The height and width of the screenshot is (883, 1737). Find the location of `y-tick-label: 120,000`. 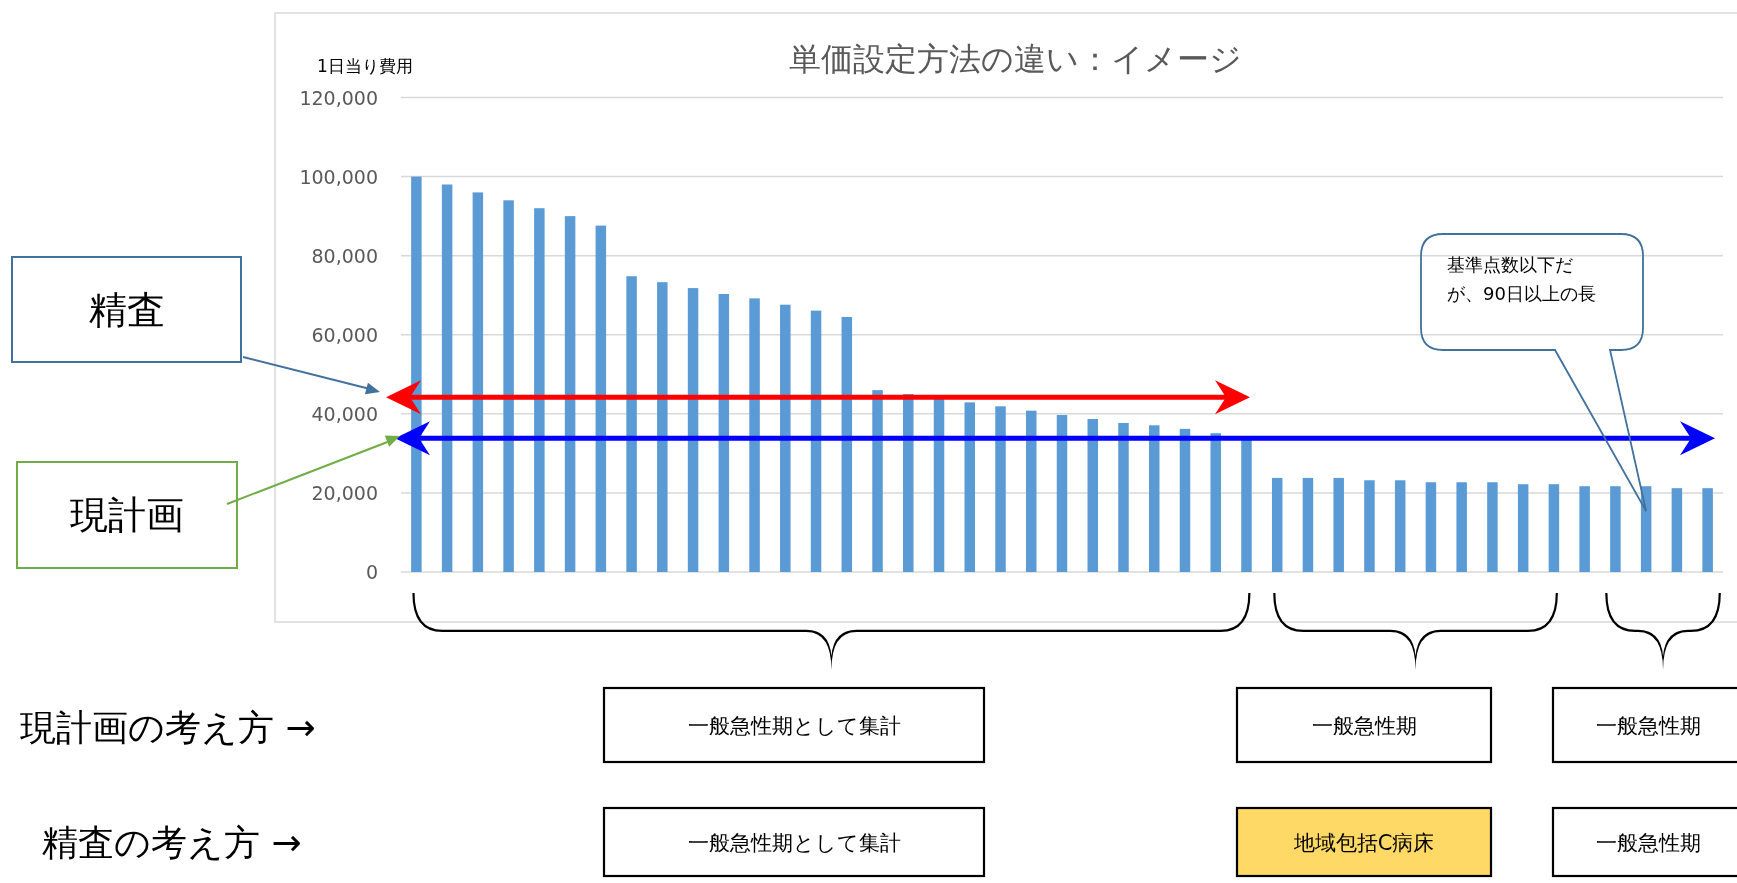

y-tick-label: 120,000 is located at coordinates (338, 97).